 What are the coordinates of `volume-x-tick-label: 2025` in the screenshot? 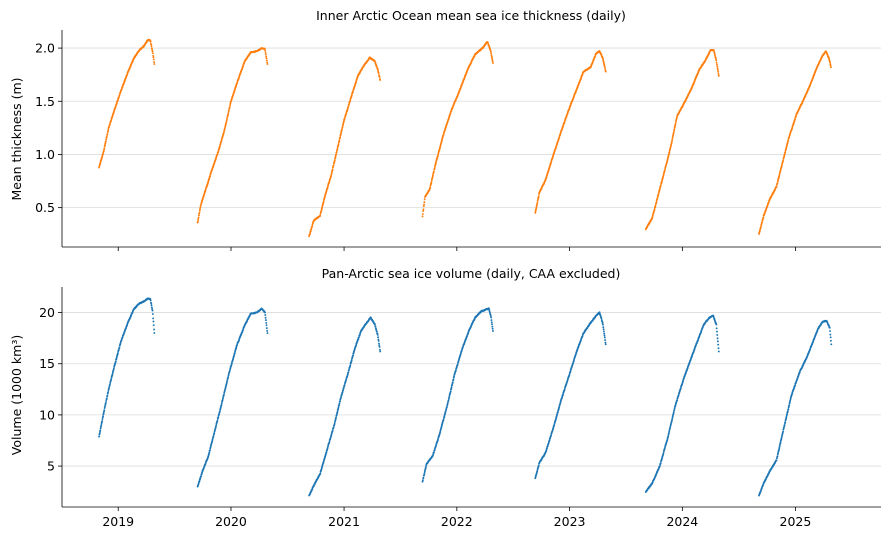 It's located at (796, 521).